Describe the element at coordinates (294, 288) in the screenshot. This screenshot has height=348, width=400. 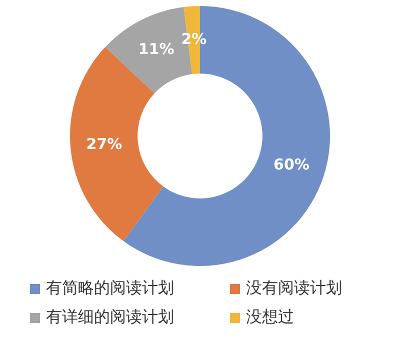
I see `legend-label: 没有阅读计划` at that location.